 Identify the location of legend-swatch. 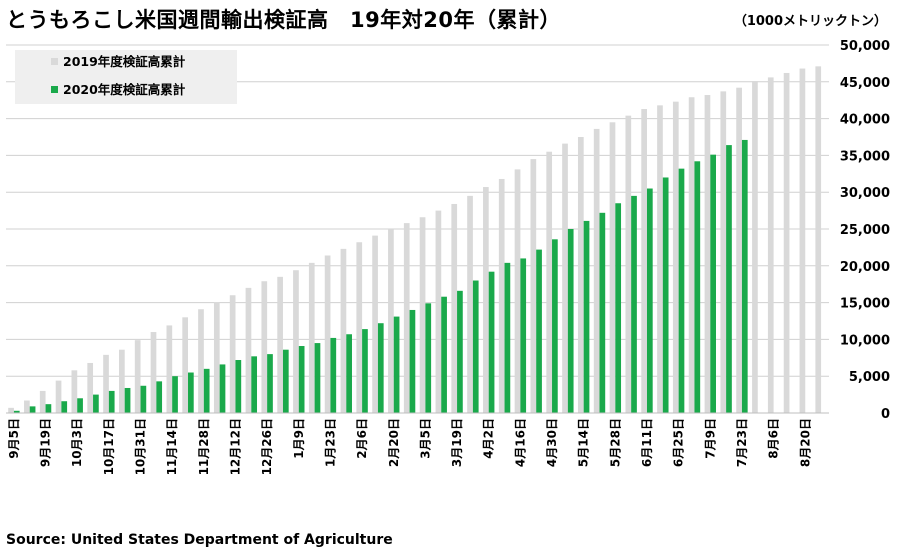
(54, 89).